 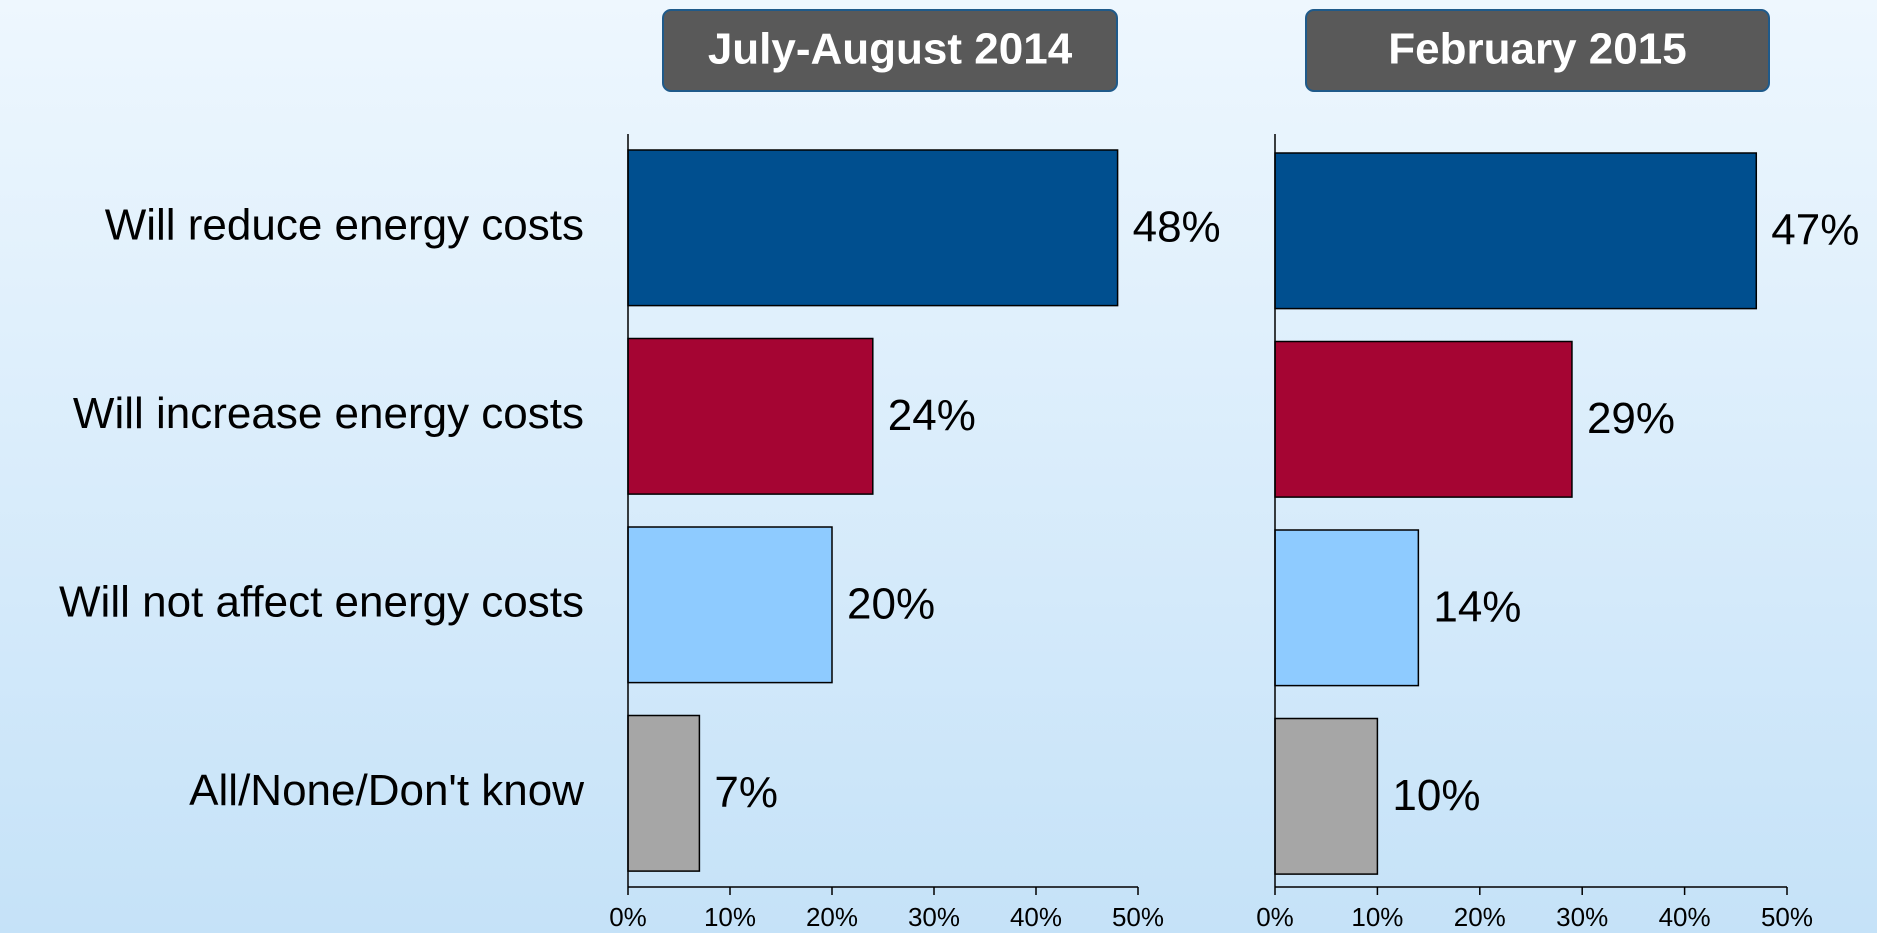 I want to click on category-label: Will increase energy costs, so click(x=328, y=413).